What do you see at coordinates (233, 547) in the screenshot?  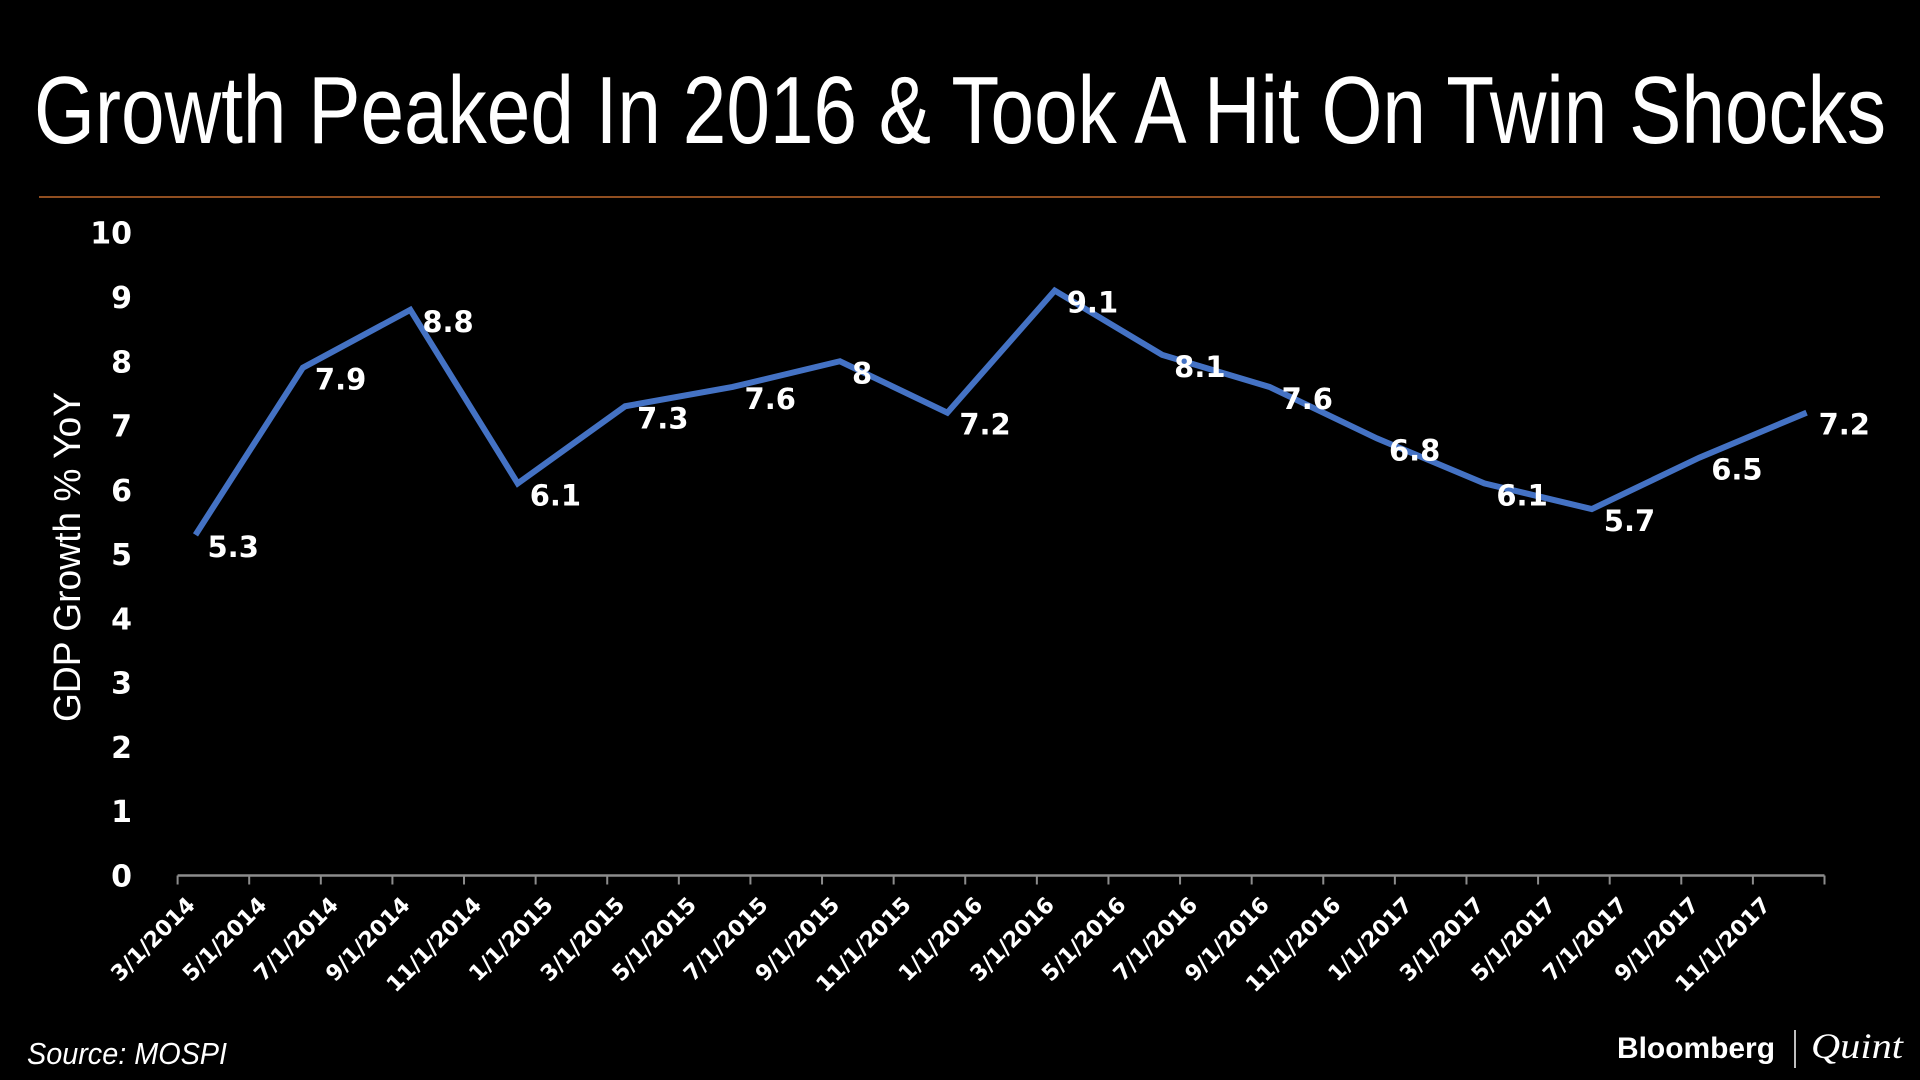 I see `data-label: 5.3` at bounding box center [233, 547].